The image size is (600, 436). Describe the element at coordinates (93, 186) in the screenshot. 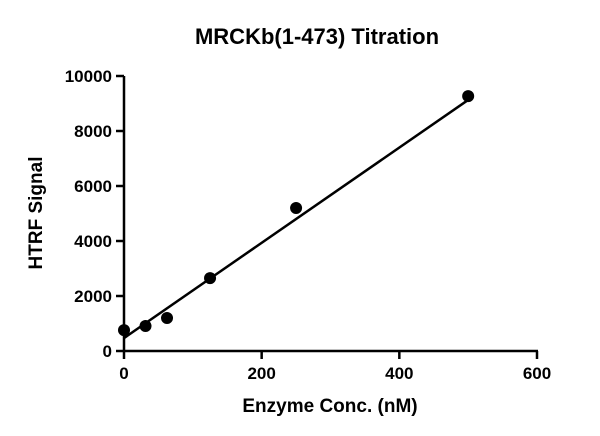

I see `y-tick-label: 6000` at that location.